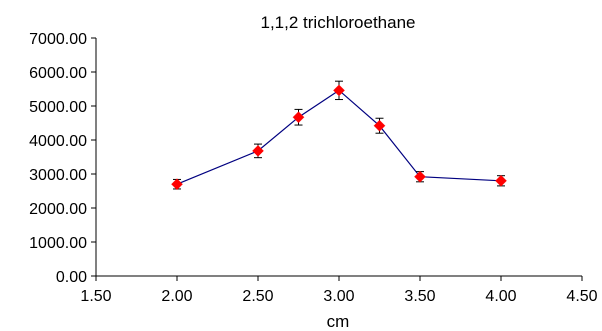 The height and width of the screenshot is (331, 602). Describe the element at coordinates (581, 296) in the screenshot. I see `x-tick-label: 4.50` at that location.